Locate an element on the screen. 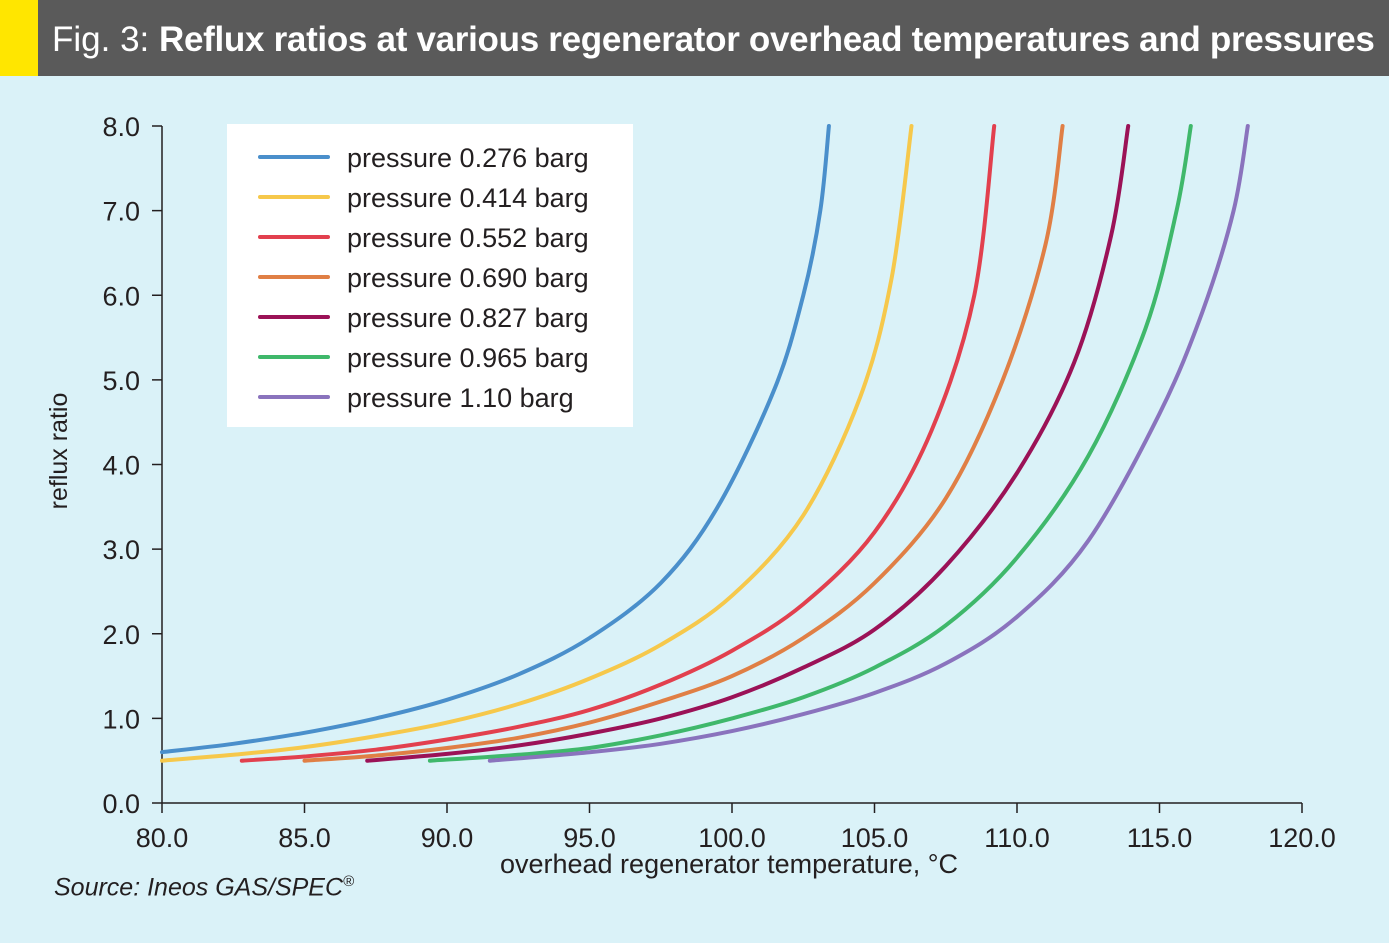  x-tick-label: 120.0 is located at coordinates (1302, 838).